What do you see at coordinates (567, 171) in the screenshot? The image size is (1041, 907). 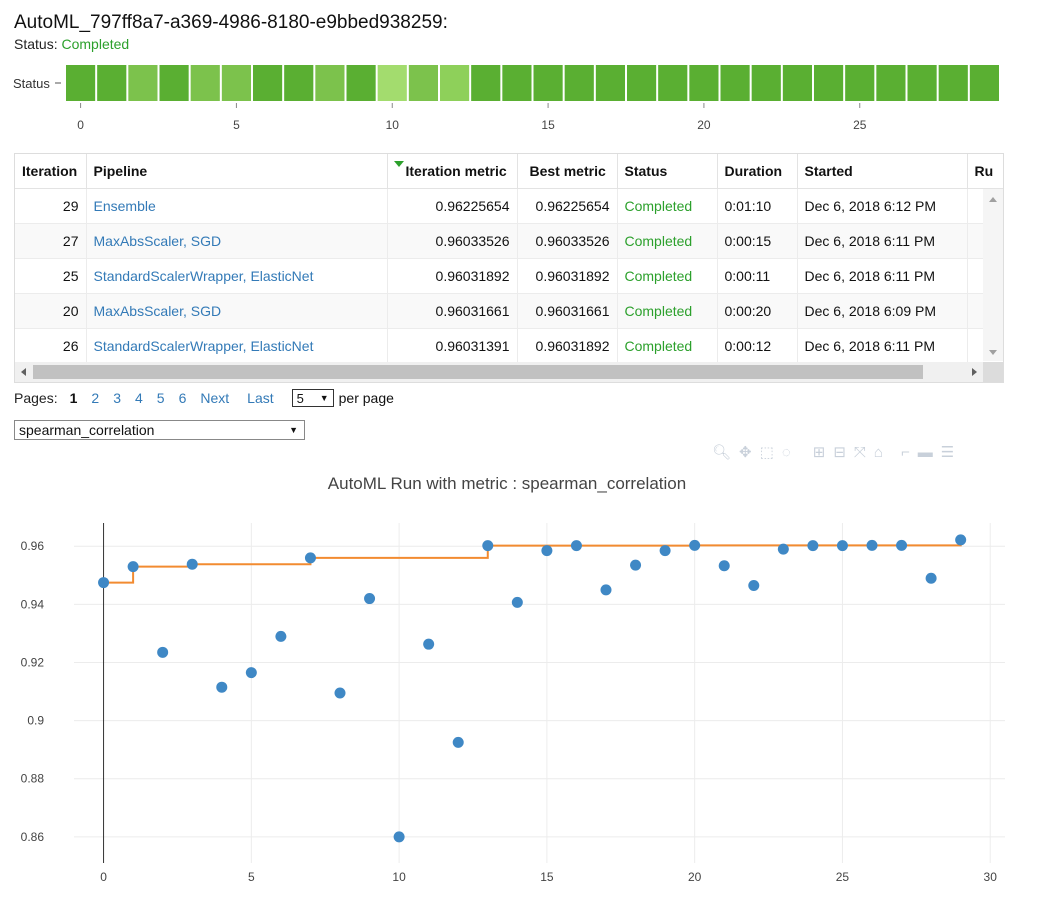 I see `col-header-best-metric: Best metric` at bounding box center [567, 171].